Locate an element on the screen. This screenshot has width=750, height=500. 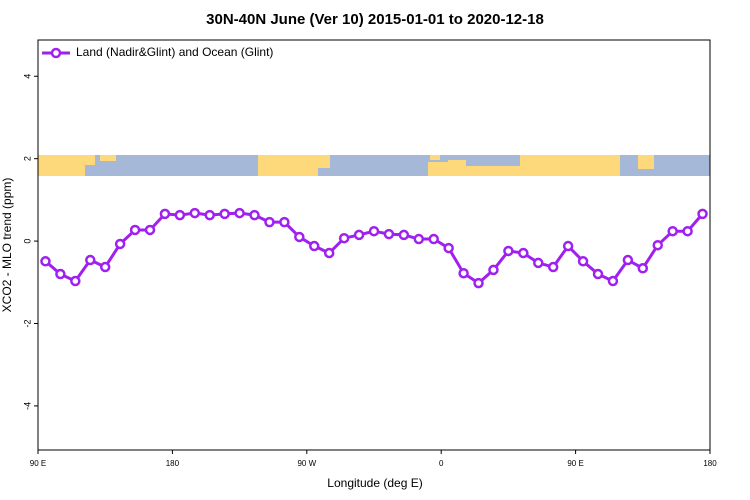
x-axis-label: Longitude (deg E) is located at coordinates (374, 483).